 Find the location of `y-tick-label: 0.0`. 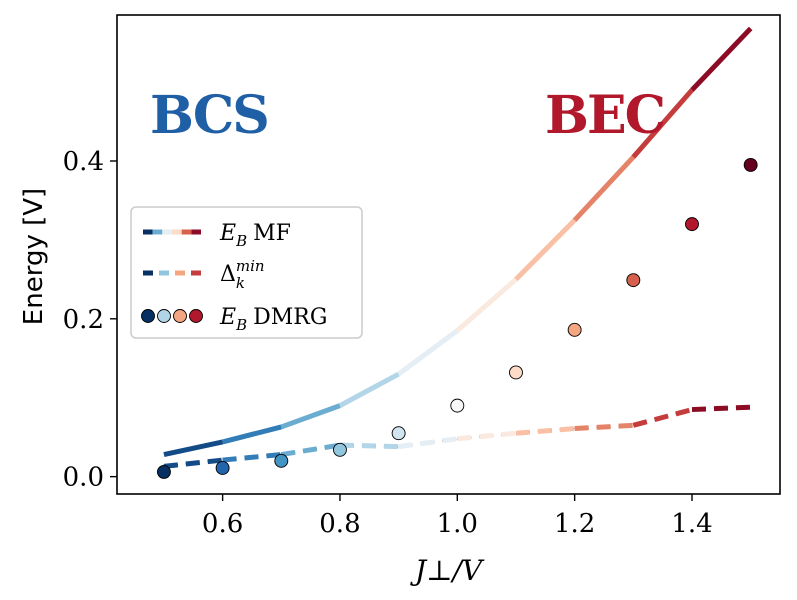

y-tick-label: 0.0 is located at coordinates (83, 478).